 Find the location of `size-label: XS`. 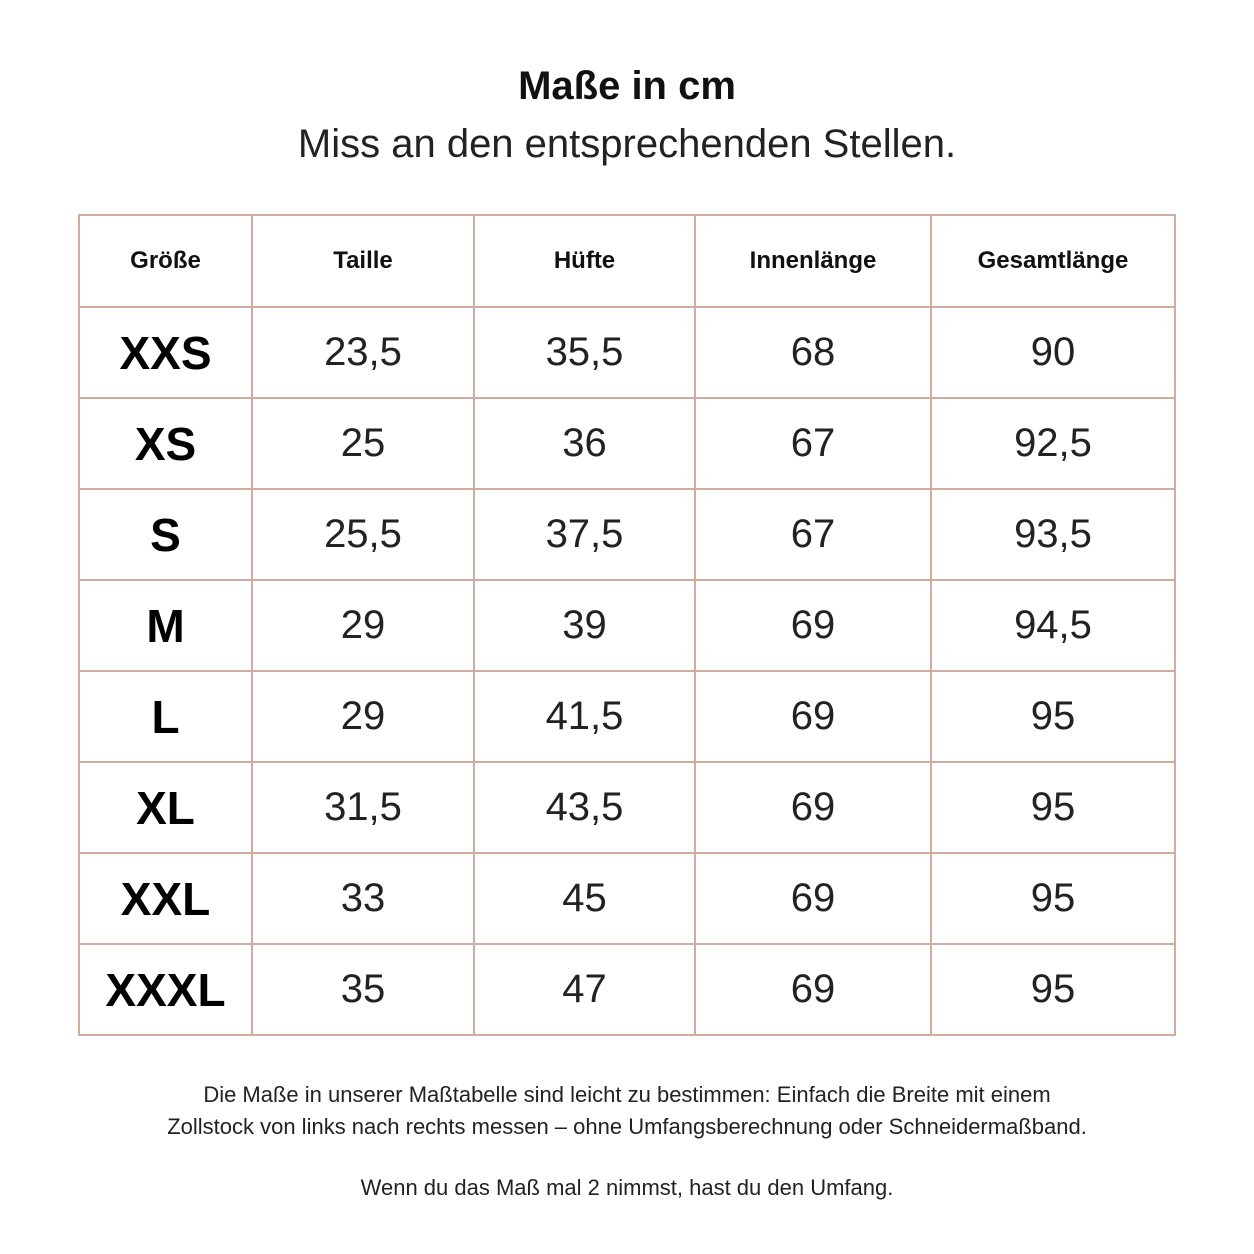

size-label: XS is located at coordinates (165, 443).